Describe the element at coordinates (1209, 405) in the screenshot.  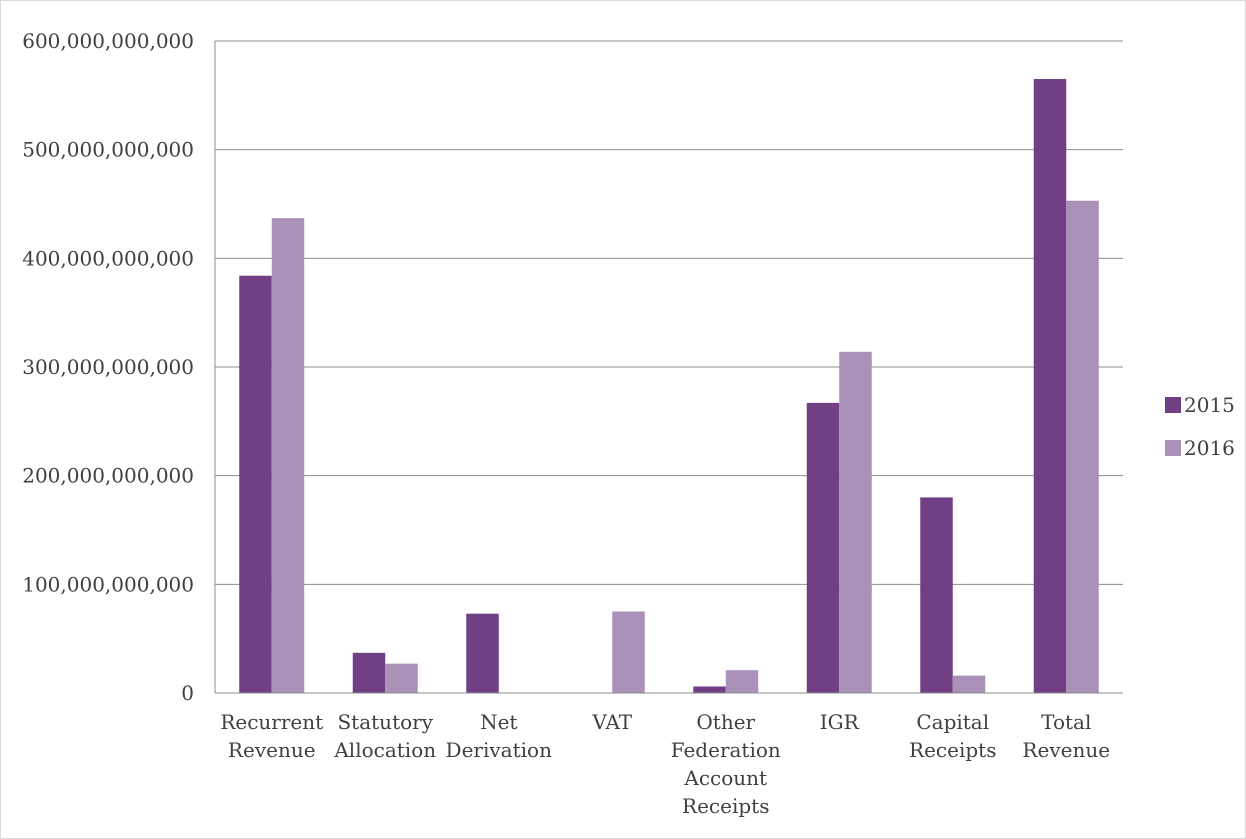
I see `legend-label: 2015` at that location.